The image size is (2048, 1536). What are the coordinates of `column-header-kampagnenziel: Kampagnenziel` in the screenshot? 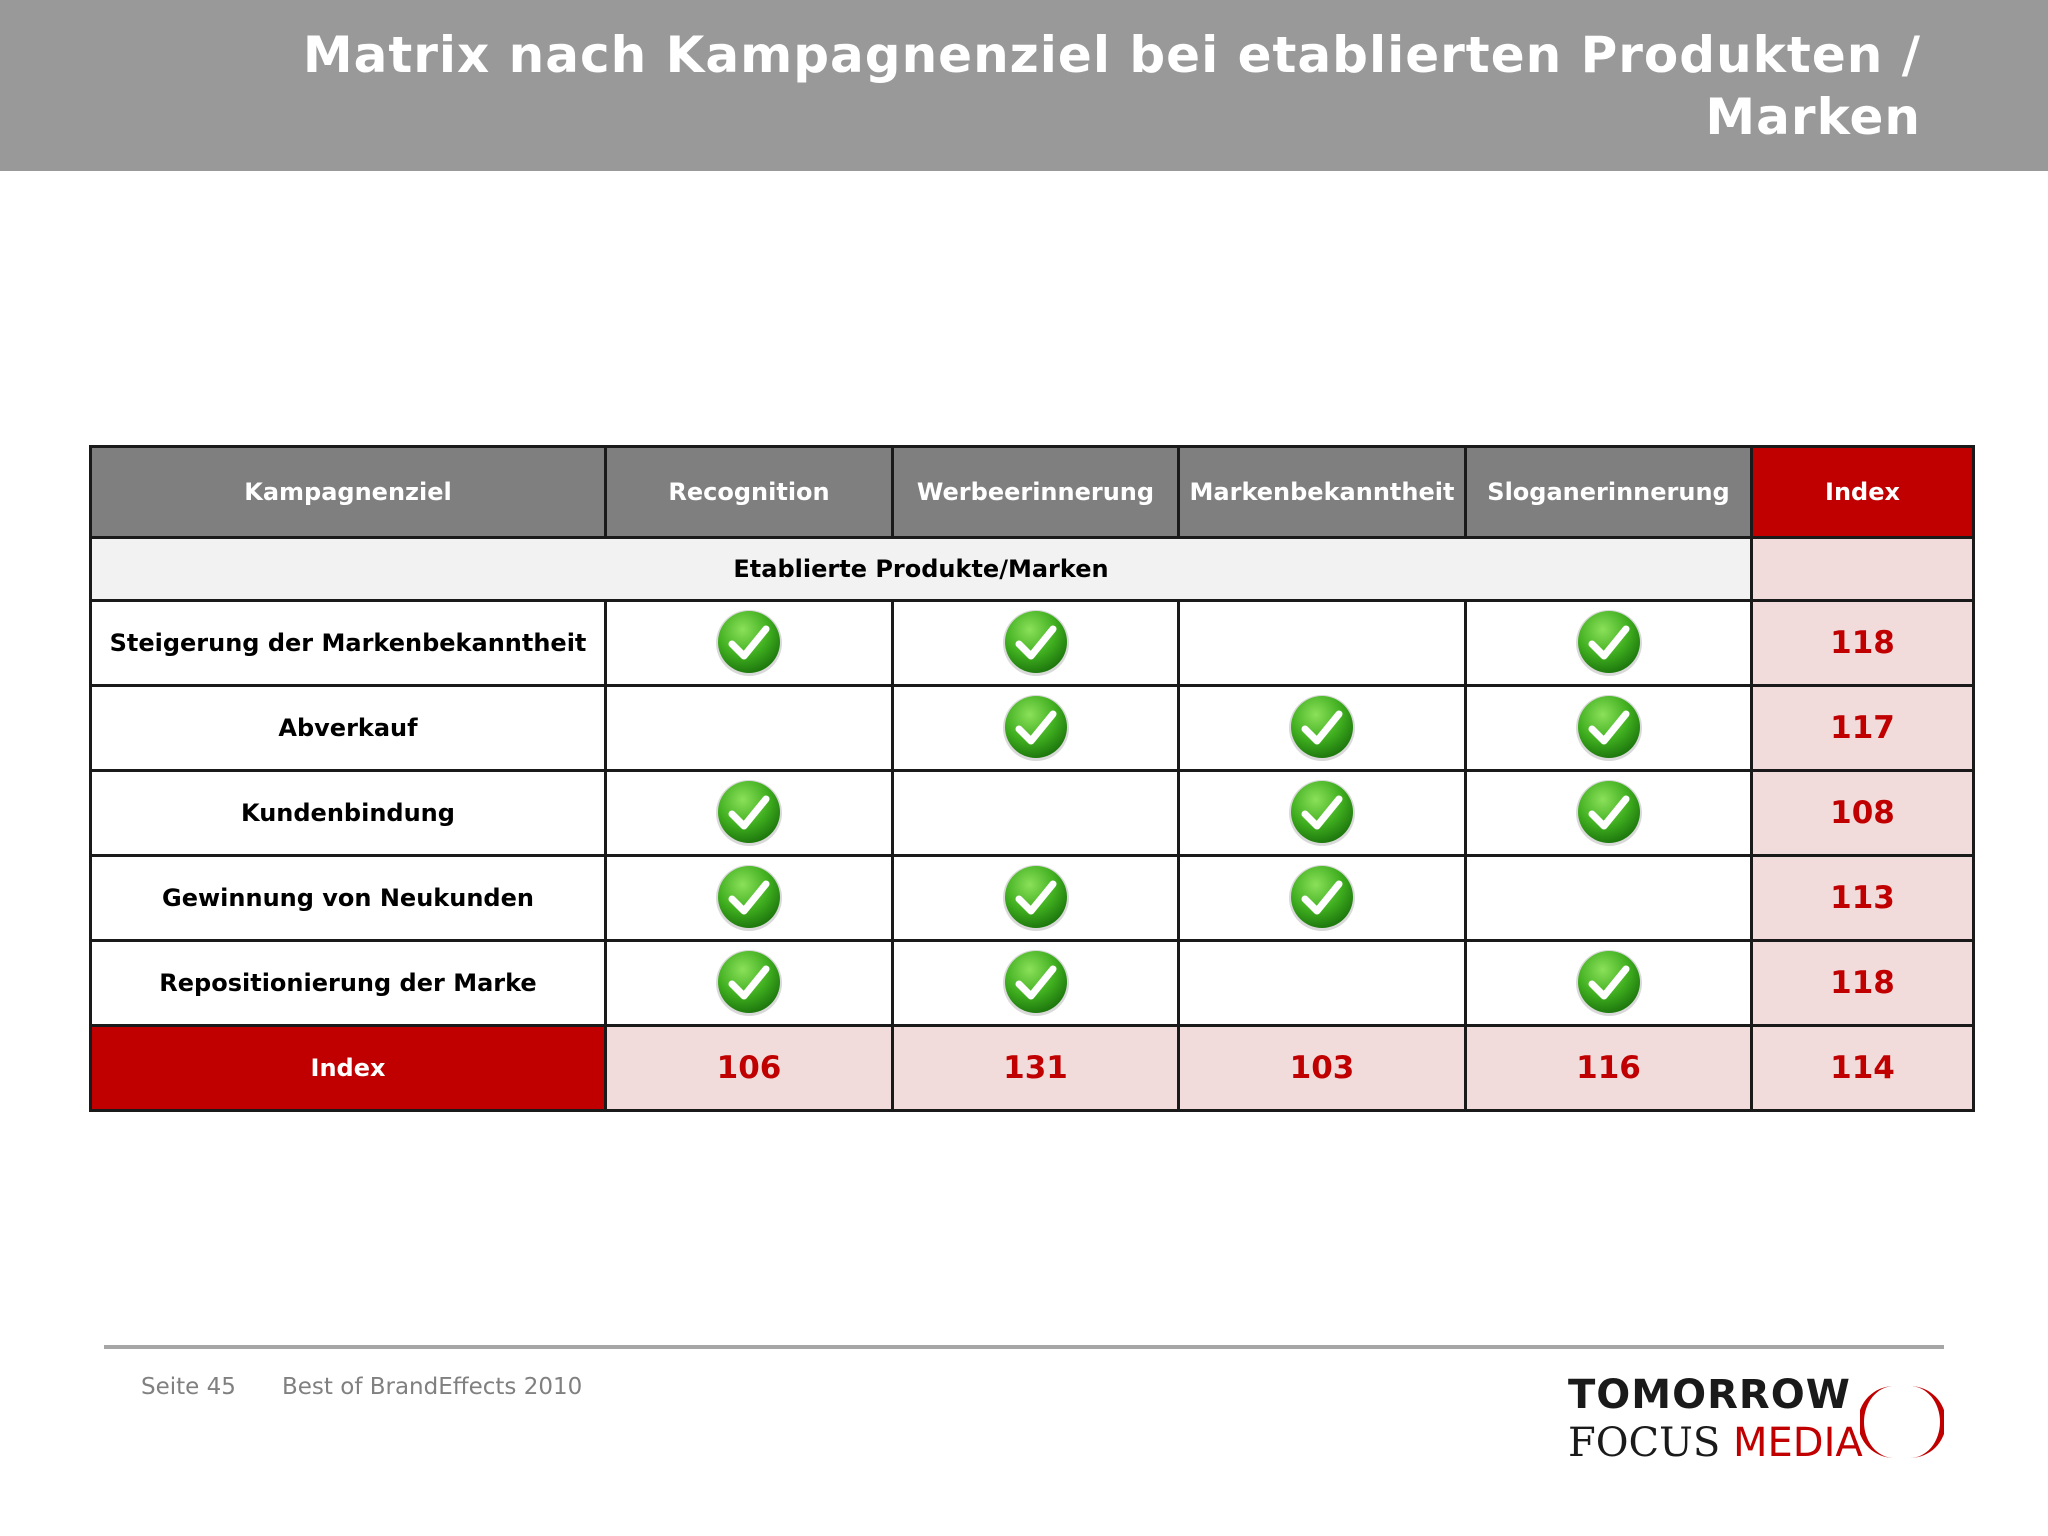 It's located at (348, 492).